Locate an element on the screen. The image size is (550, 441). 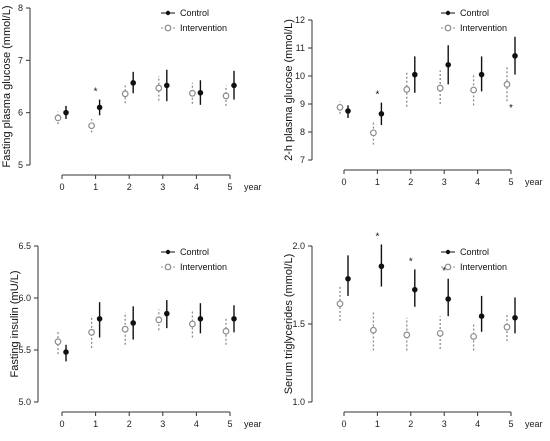
y-tick-label: 5.5 is located at coordinates (24, 350).